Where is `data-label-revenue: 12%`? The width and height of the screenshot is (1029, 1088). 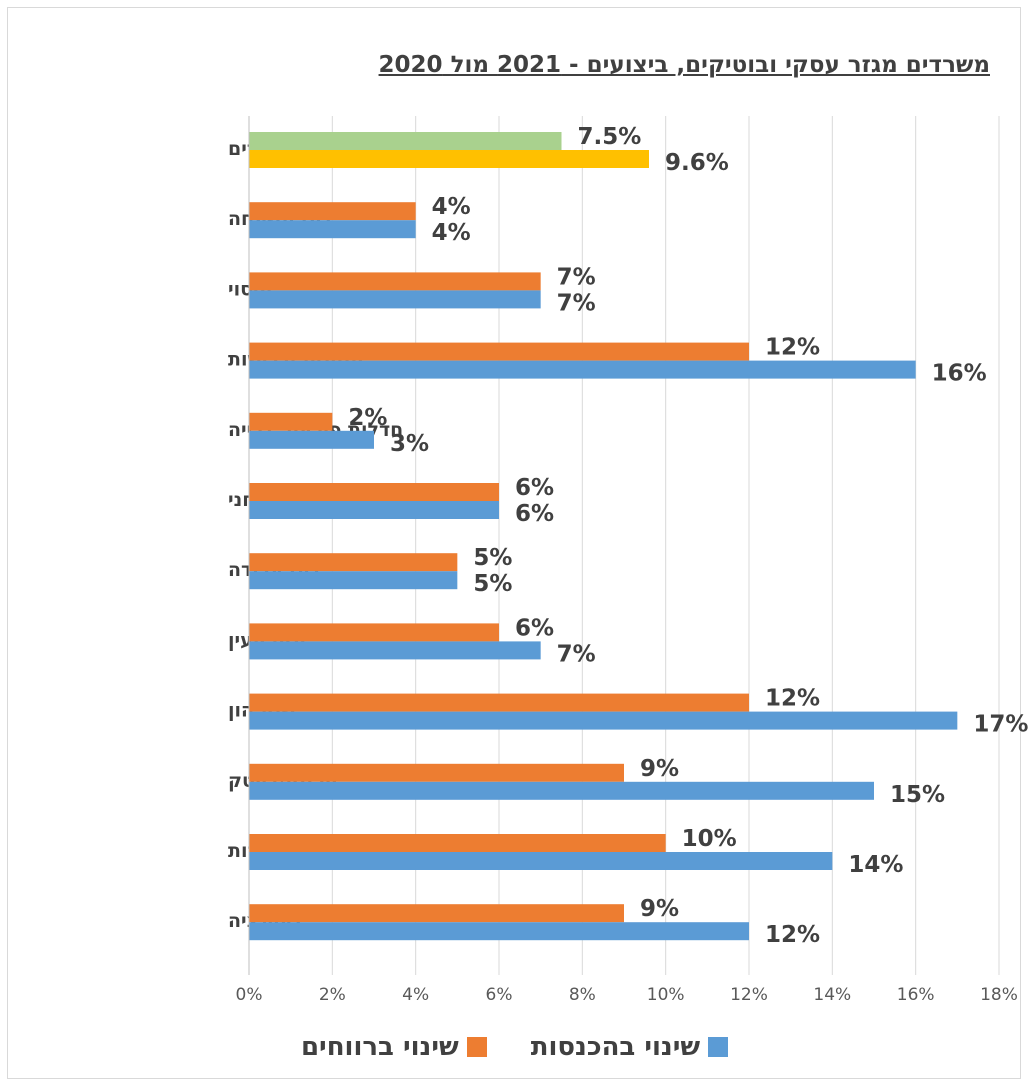
data-label-revenue: 12% is located at coordinates (792, 935).